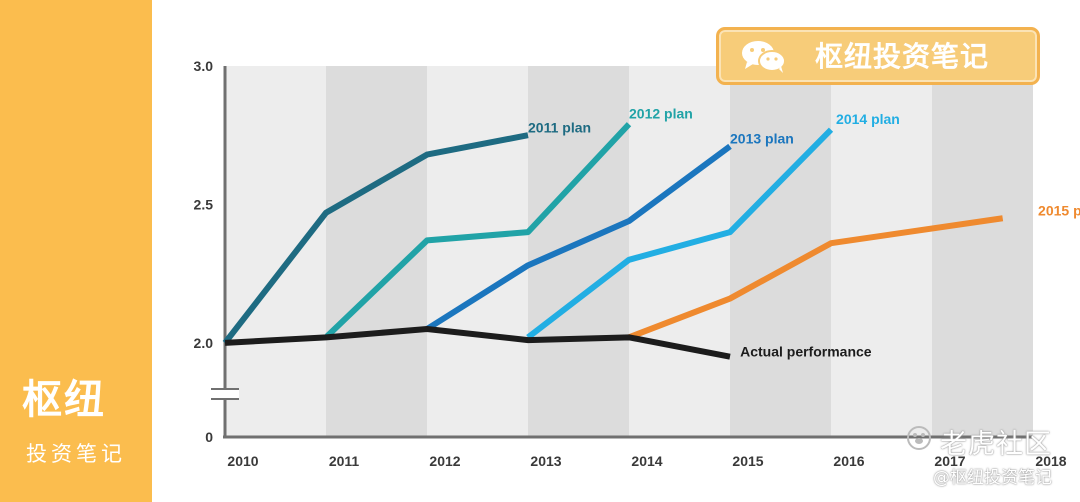 This screenshot has height=502, width=1080. I want to click on sidebar-title: 枢纽, so click(64, 399).